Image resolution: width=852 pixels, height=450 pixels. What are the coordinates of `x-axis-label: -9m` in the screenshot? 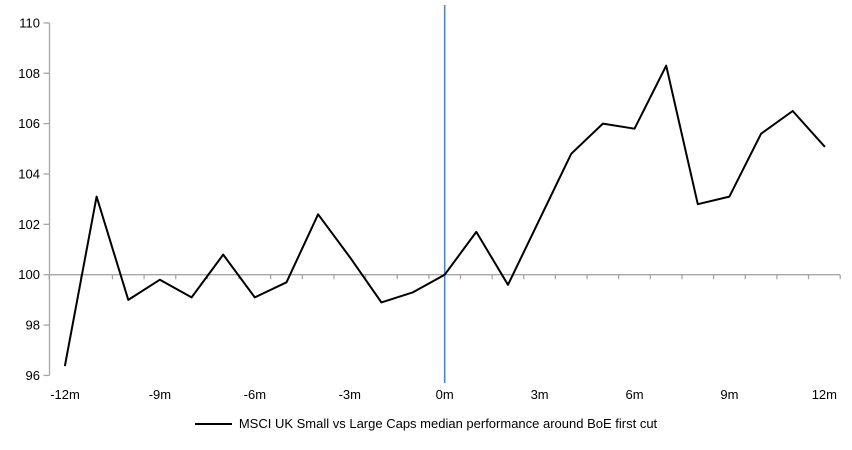 It's located at (160, 394).